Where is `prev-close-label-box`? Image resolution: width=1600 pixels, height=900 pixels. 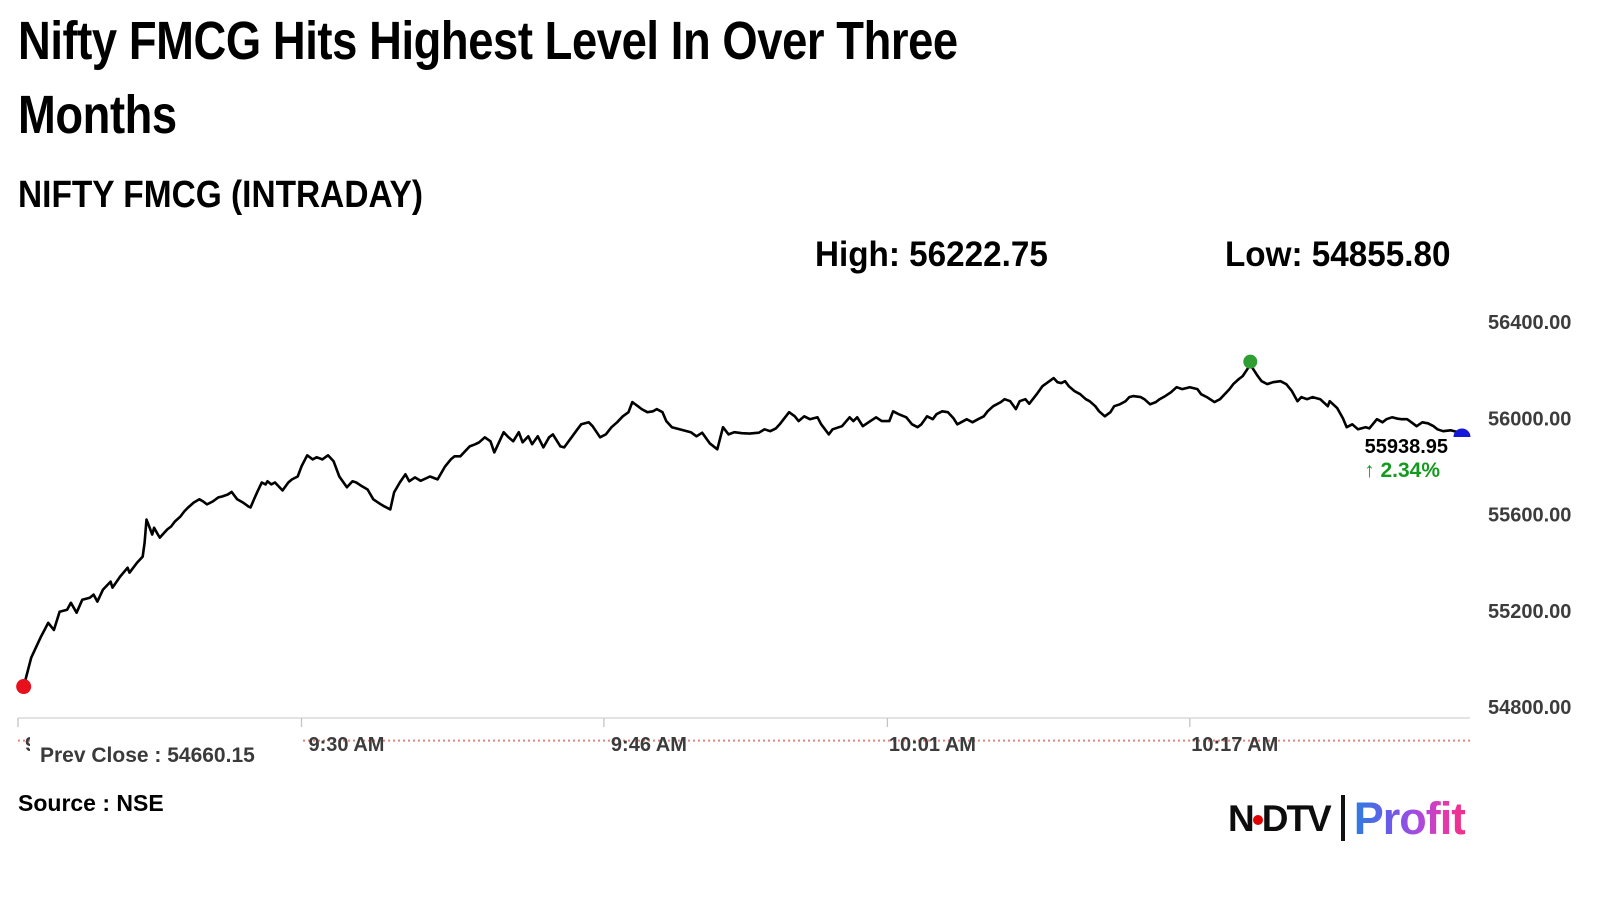 prev-close-label-box is located at coordinates (165, 754).